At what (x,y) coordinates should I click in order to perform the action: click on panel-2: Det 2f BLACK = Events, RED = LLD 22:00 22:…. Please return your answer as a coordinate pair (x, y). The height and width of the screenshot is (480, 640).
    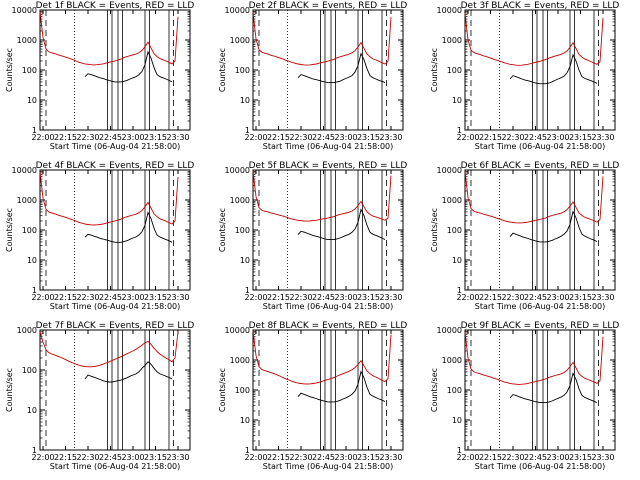
    Looking at the image, I should click on (312, 76).